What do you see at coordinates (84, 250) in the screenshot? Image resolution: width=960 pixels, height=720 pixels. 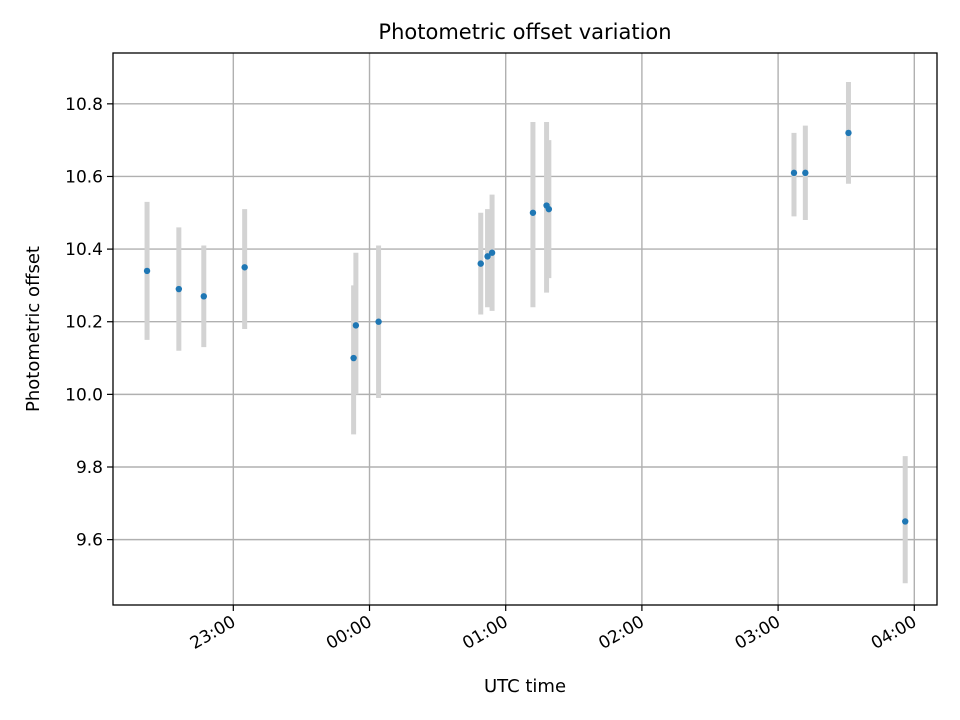 I see `y-tick-label: 10.4` at bounding box center [84, 250].